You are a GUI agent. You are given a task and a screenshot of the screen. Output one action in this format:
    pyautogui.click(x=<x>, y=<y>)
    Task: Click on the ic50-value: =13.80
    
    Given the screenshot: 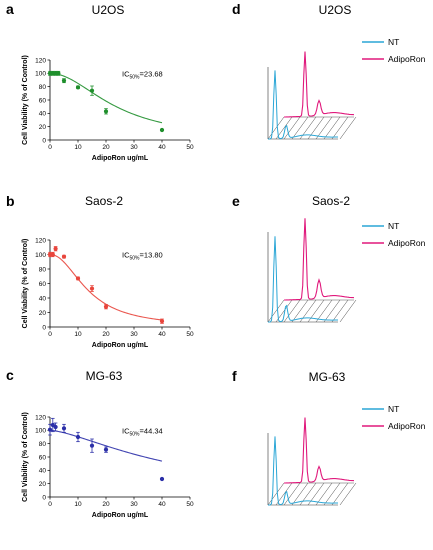 What is the action you would take?
    pyautogui.click(x=151, y=255)
    